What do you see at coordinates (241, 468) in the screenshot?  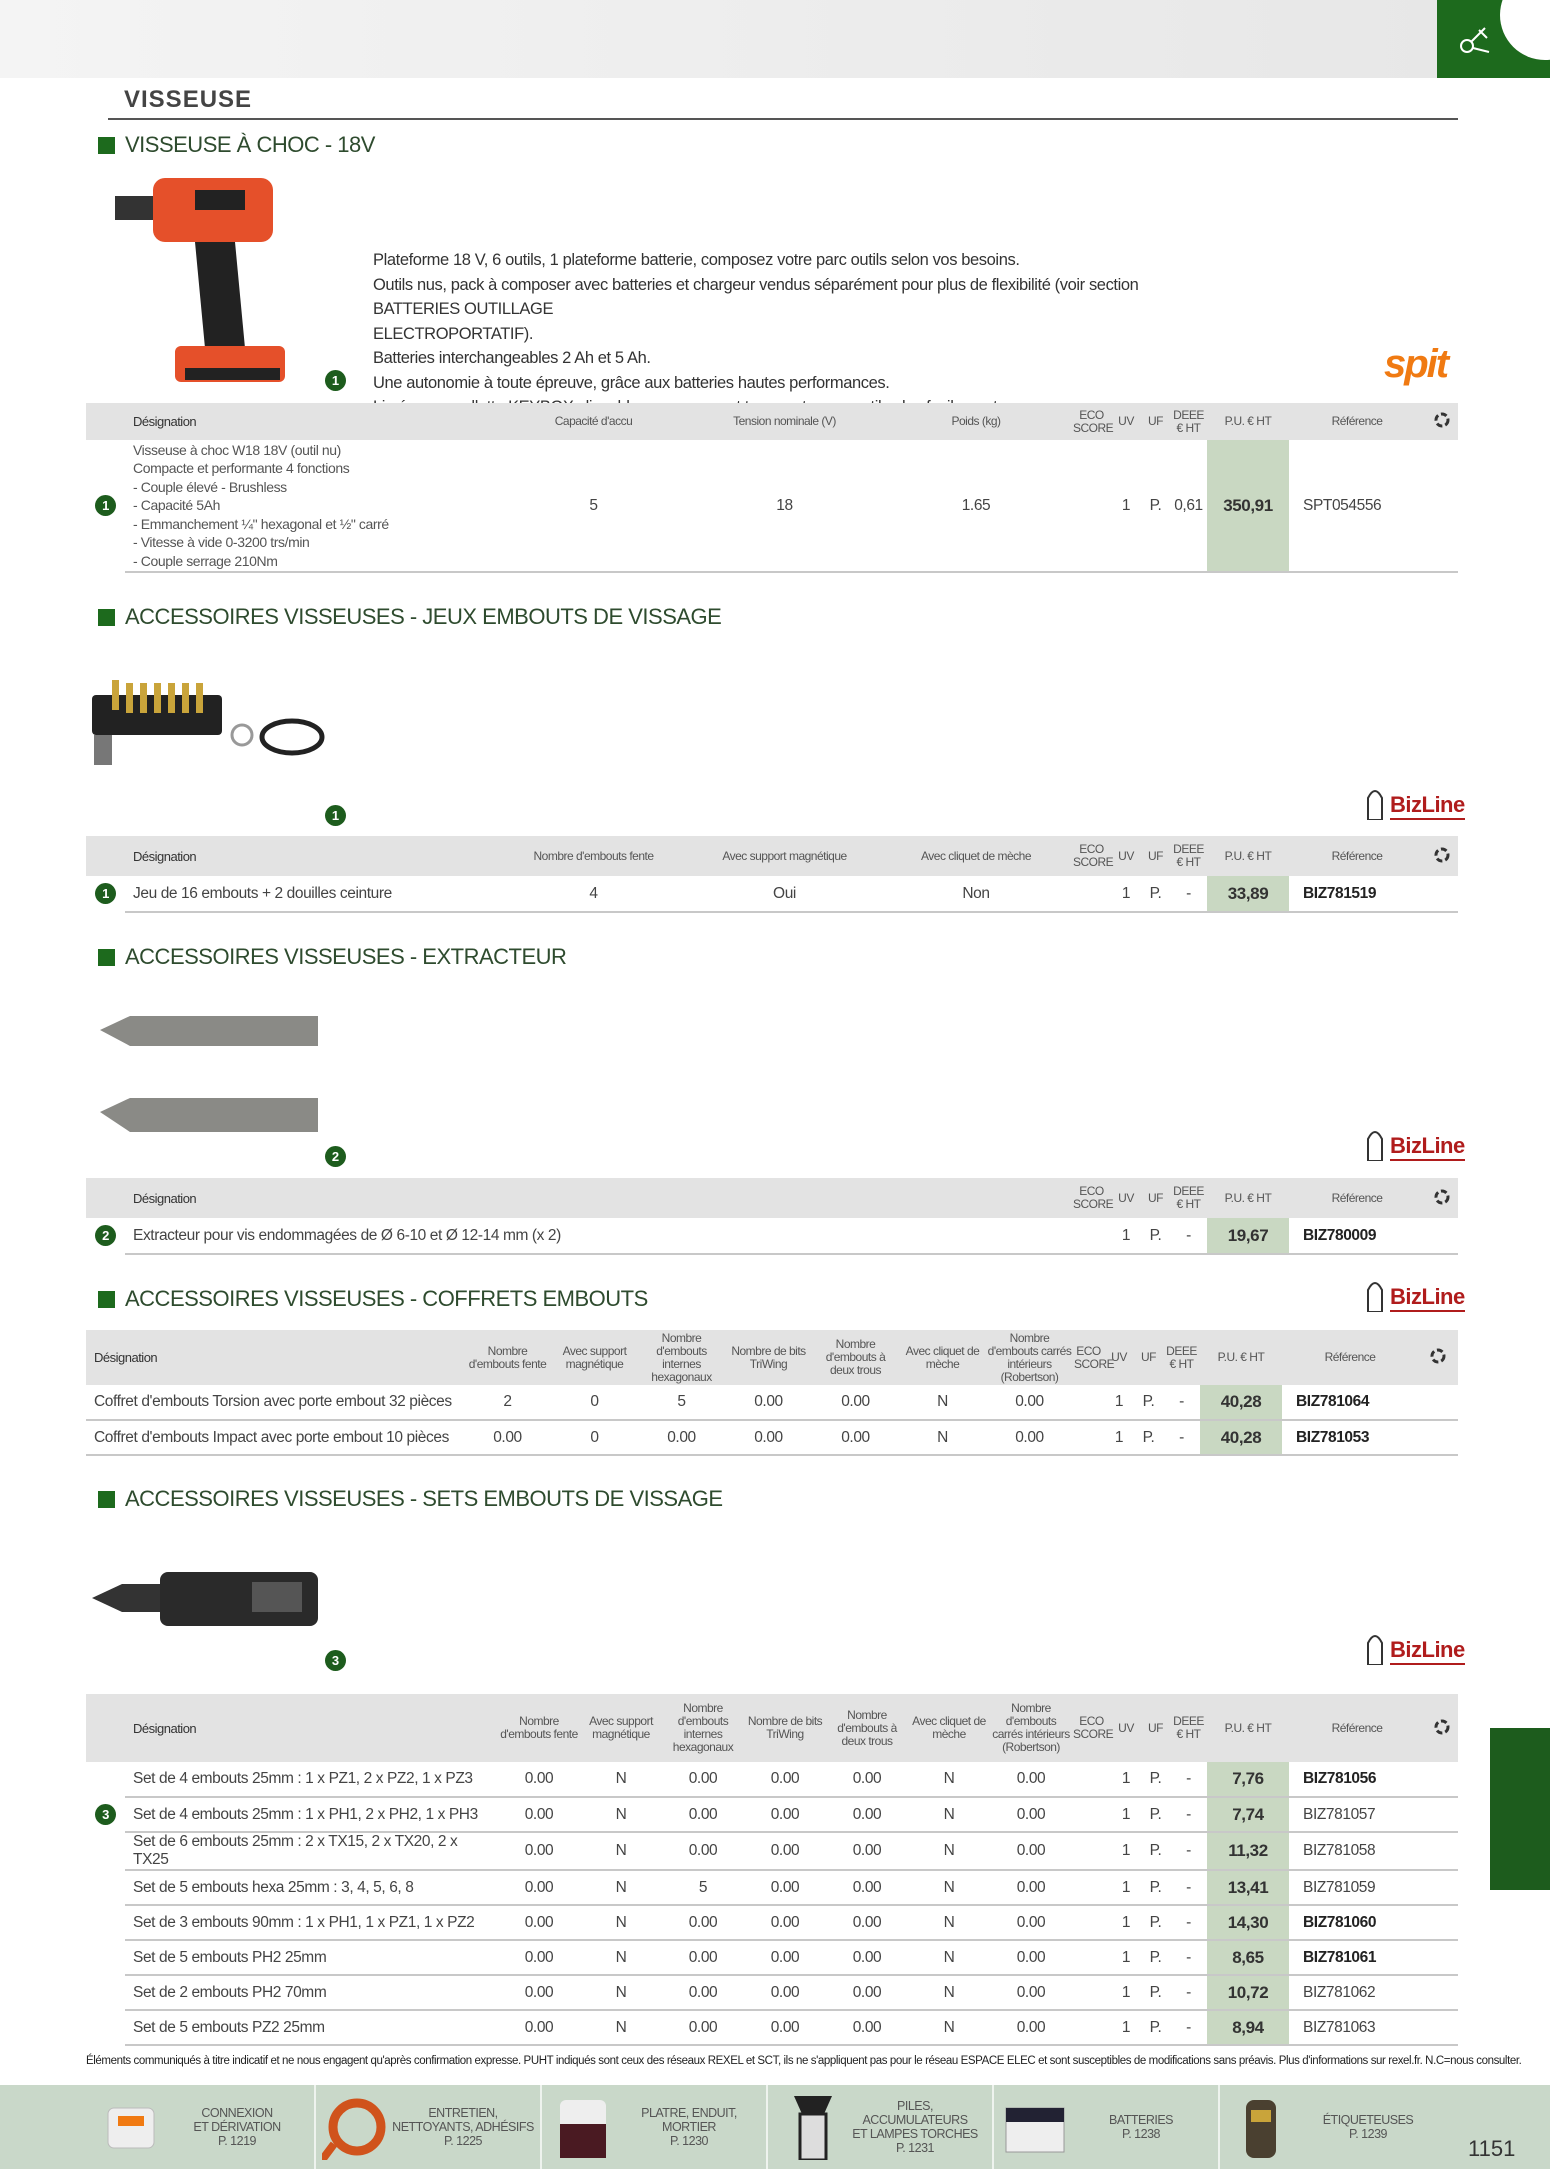 I see `designation-line: Compacte et performante 4 fonctions` at bounding box center [241, 468].